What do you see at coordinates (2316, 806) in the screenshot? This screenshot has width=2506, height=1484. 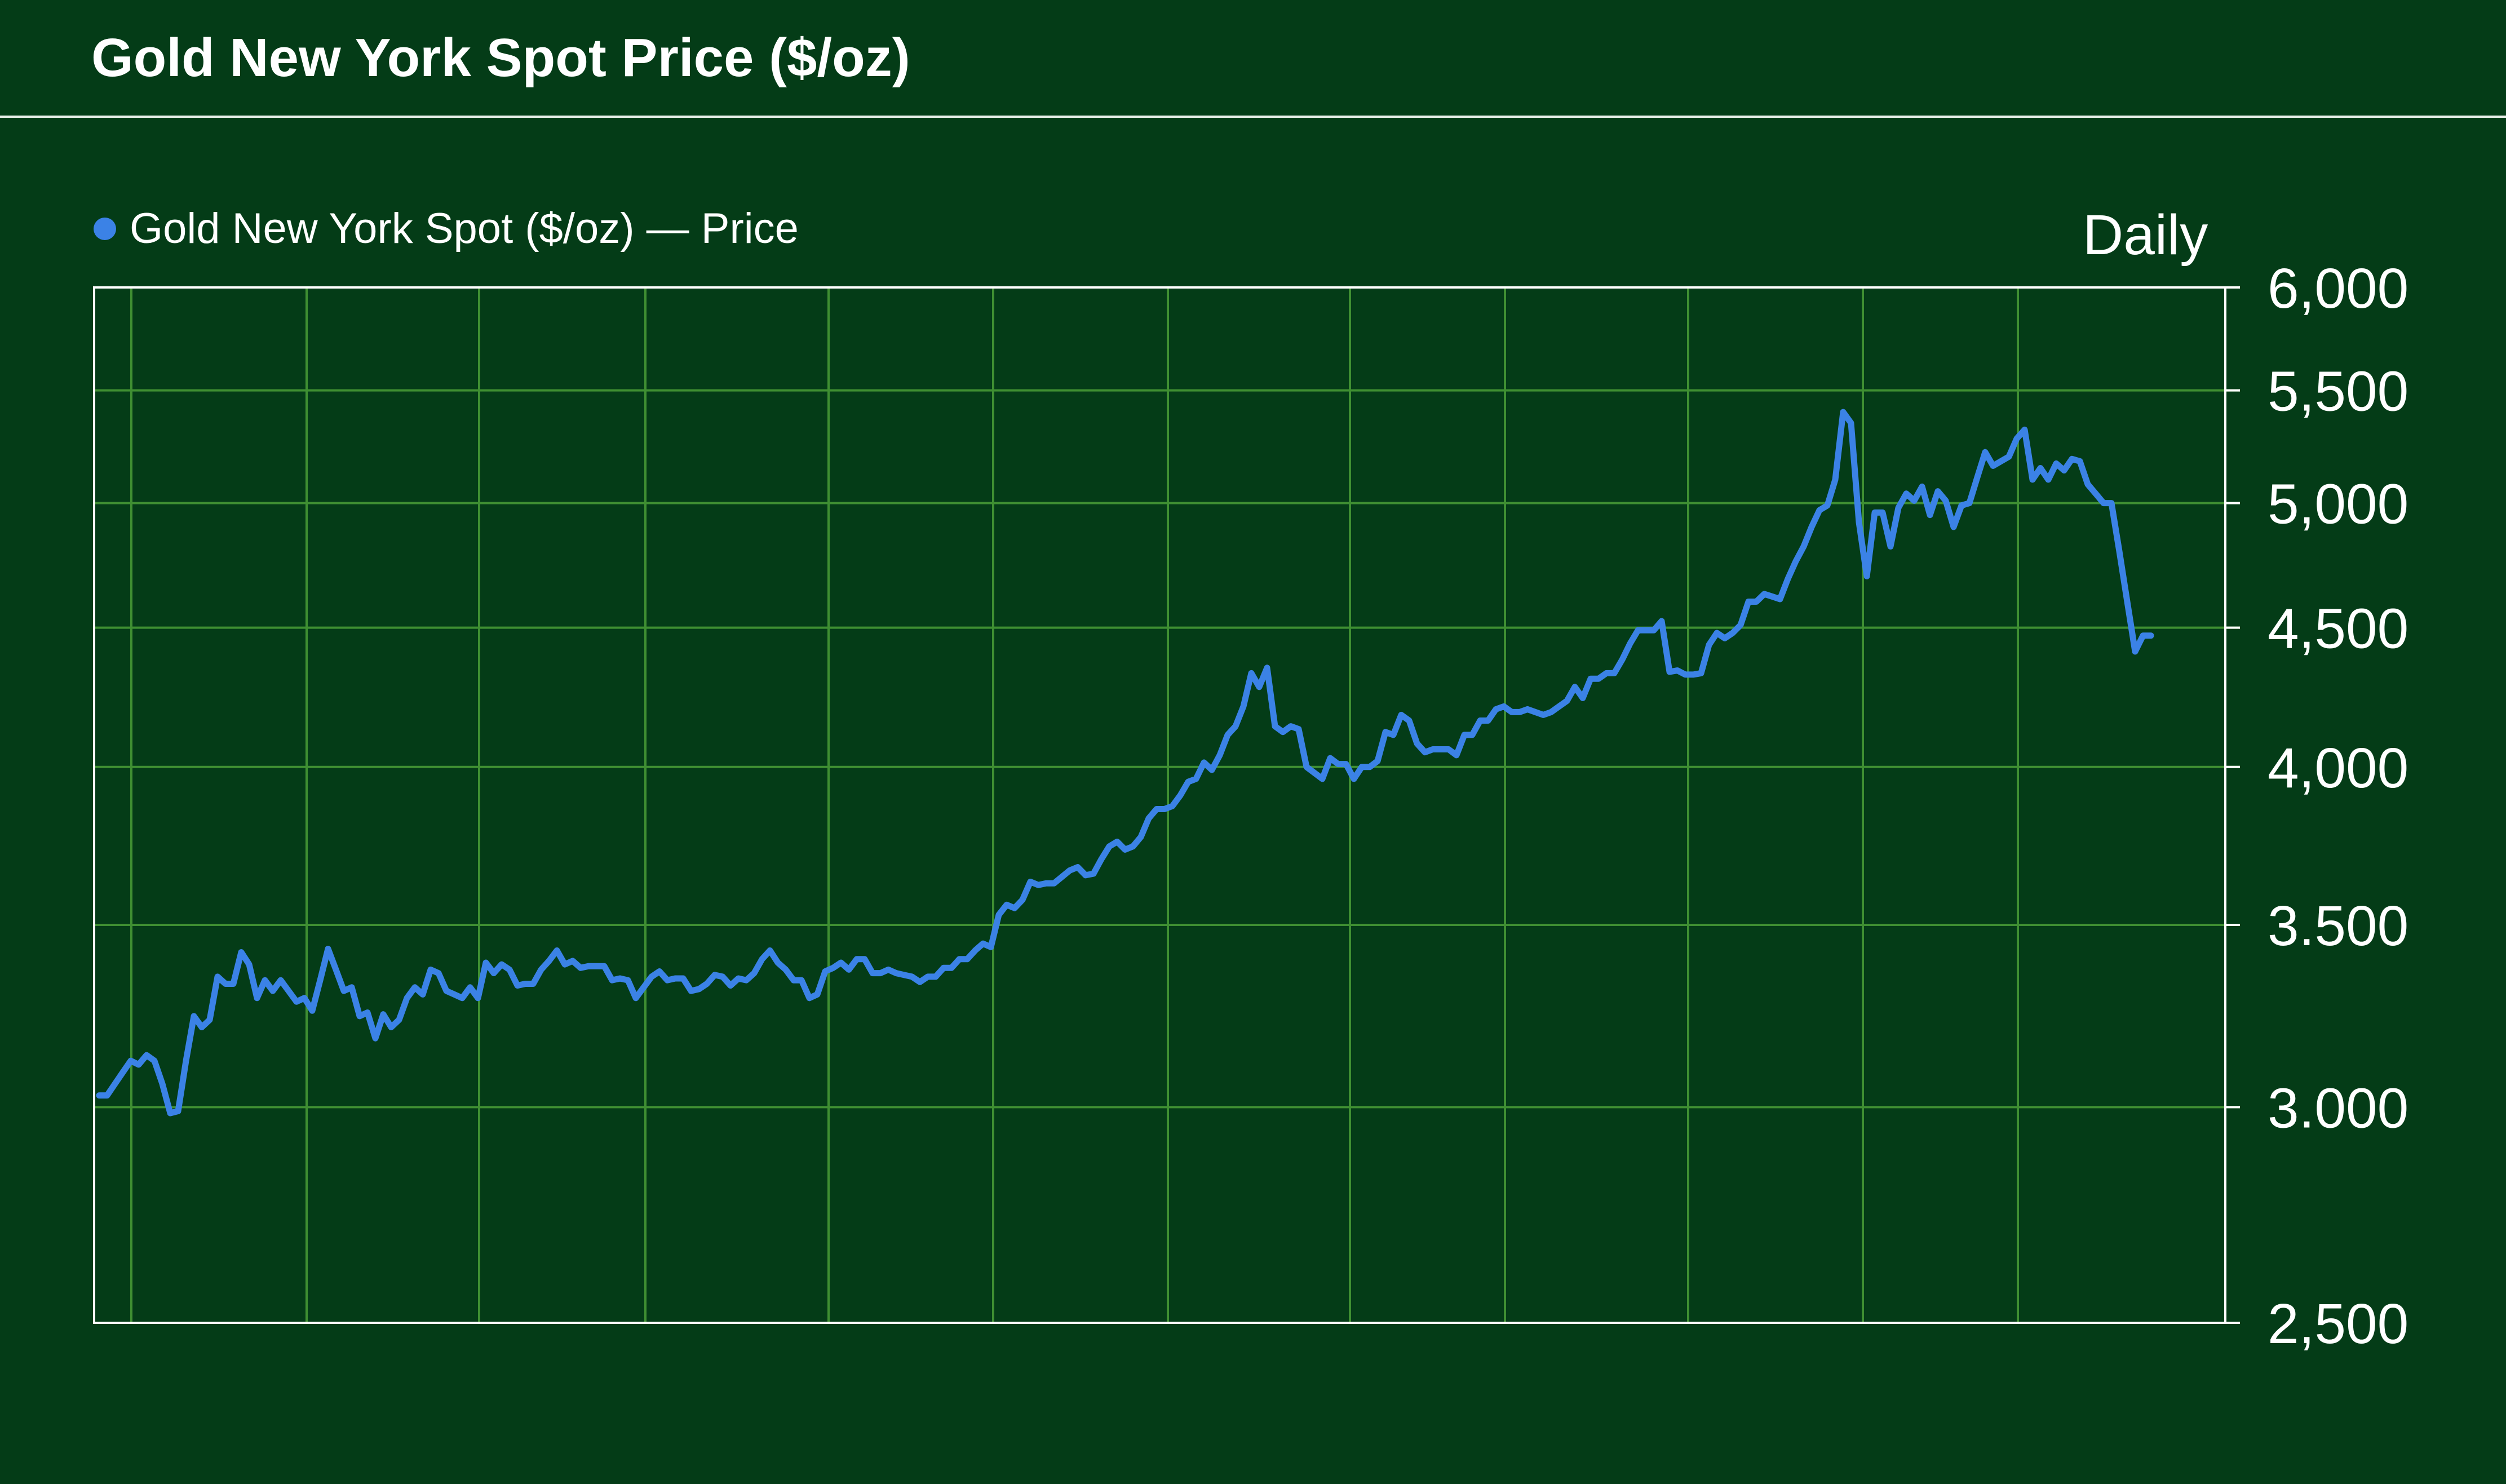 I see `y-axis-ticks: 6,000 5,500 5,000 4,500 4,000 3.500 3.000 2,500` at bounding box center [2316, 806].